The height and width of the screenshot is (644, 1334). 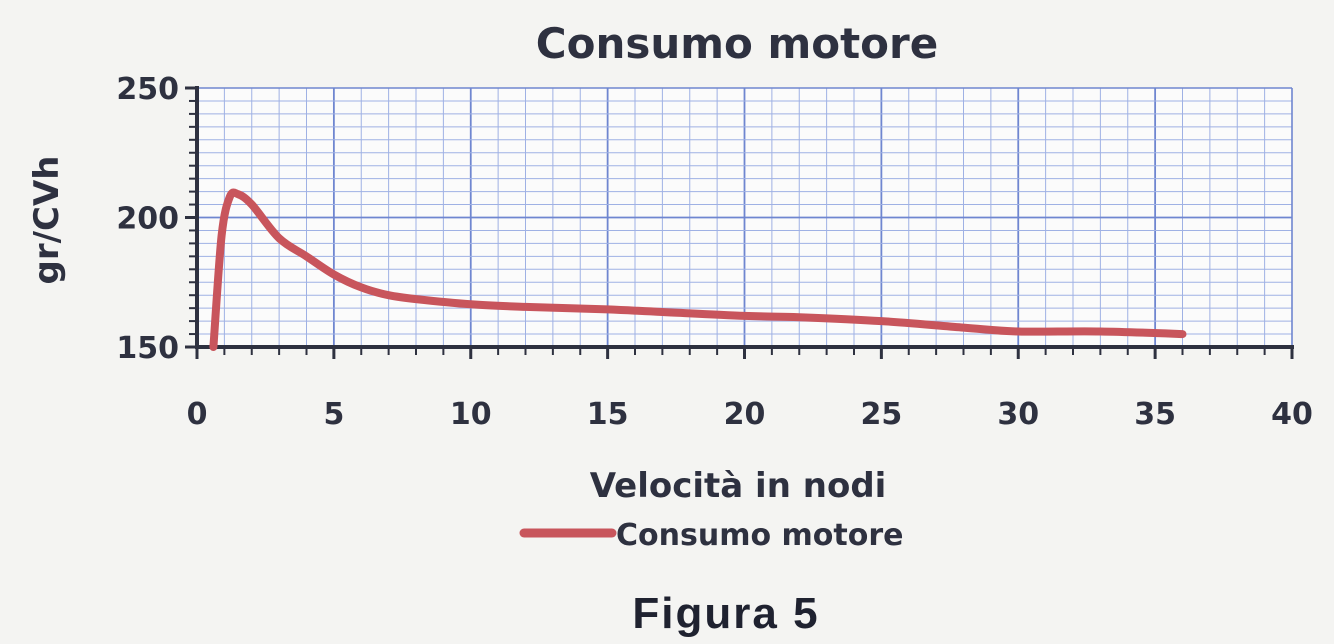 What do you see at coordinates (197, 414) in the screenshot?
I see `x-tick-label: 0` at bounding box center [197, 414].